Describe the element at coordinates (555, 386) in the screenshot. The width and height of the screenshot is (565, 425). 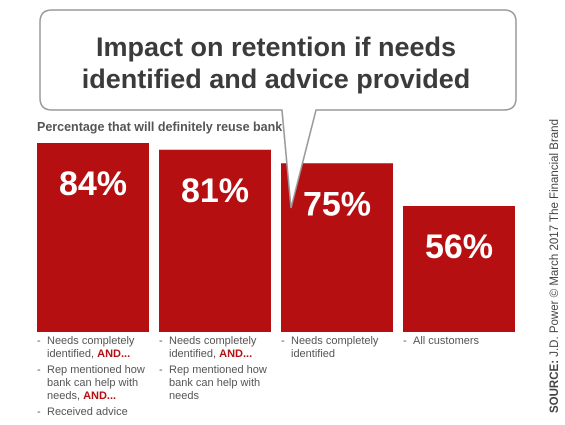
I see `source-label: SOURCE:` at that location.